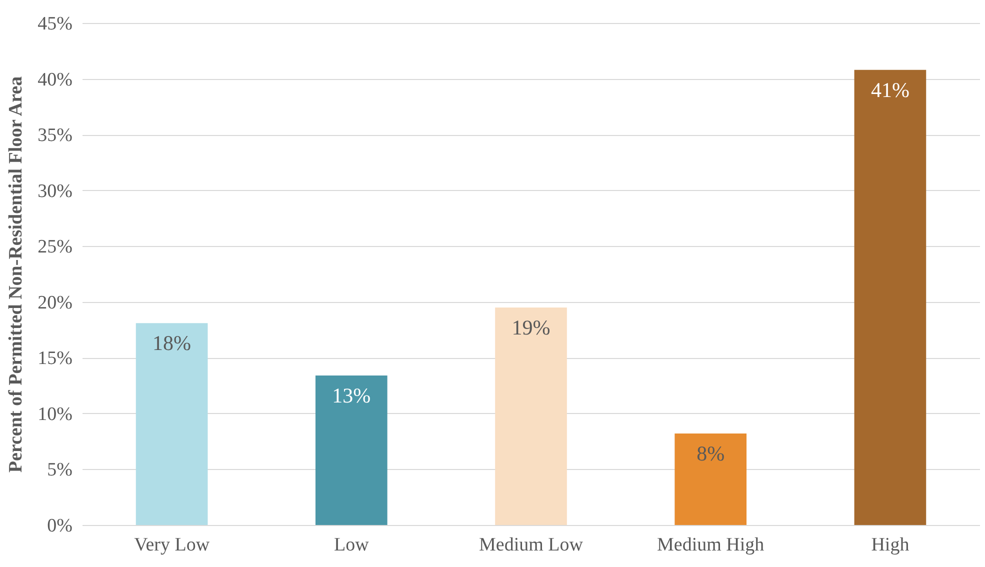  What do you see at coordinates (55, 247) in the screenshot?
I see `y-tick-label: 25%` at bounding box center [55, 247].